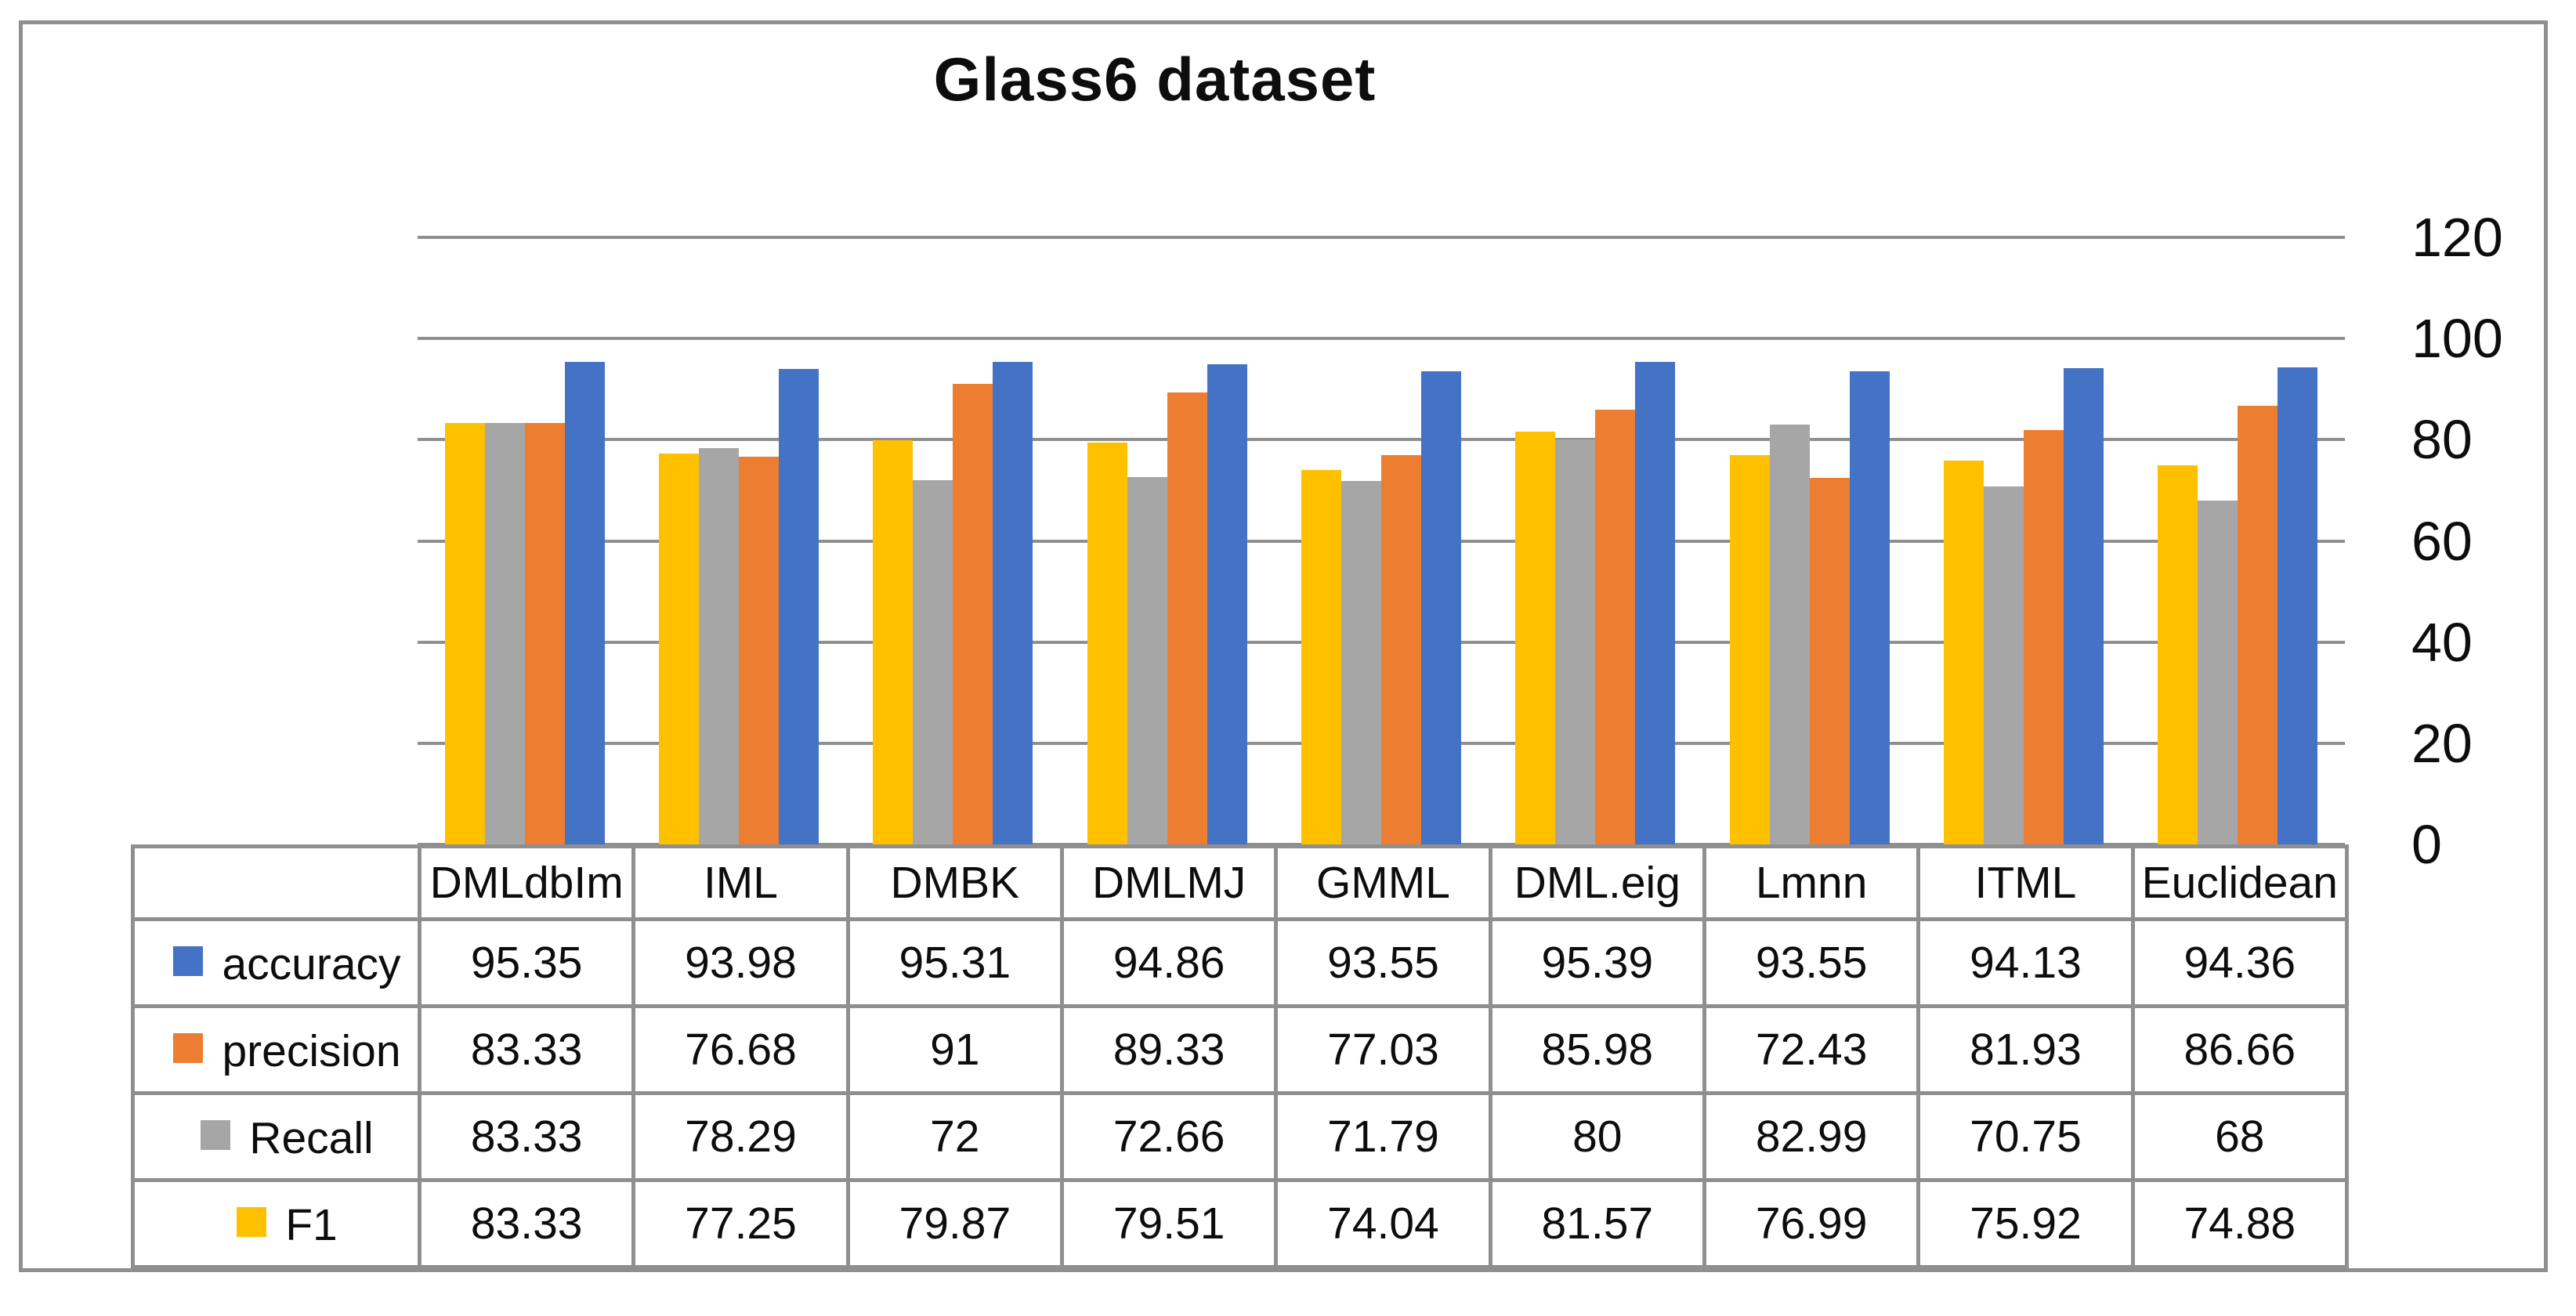 The width and height of the screenshot is (2576, 1316). I want to click on legend-cell-Recall: Recall, so click(276, 1136).